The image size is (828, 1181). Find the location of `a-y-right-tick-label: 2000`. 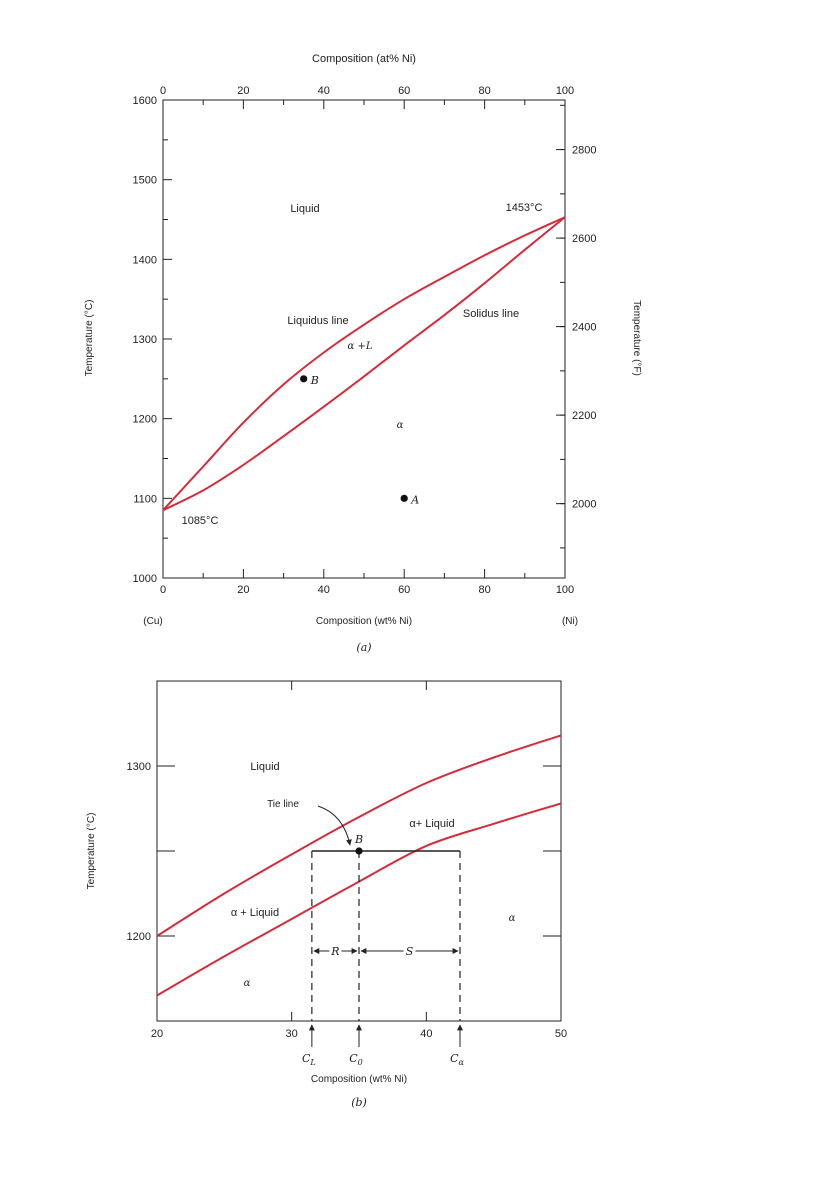

a-y-right-tick-label: 2000 is located at coordinates (584, 505).